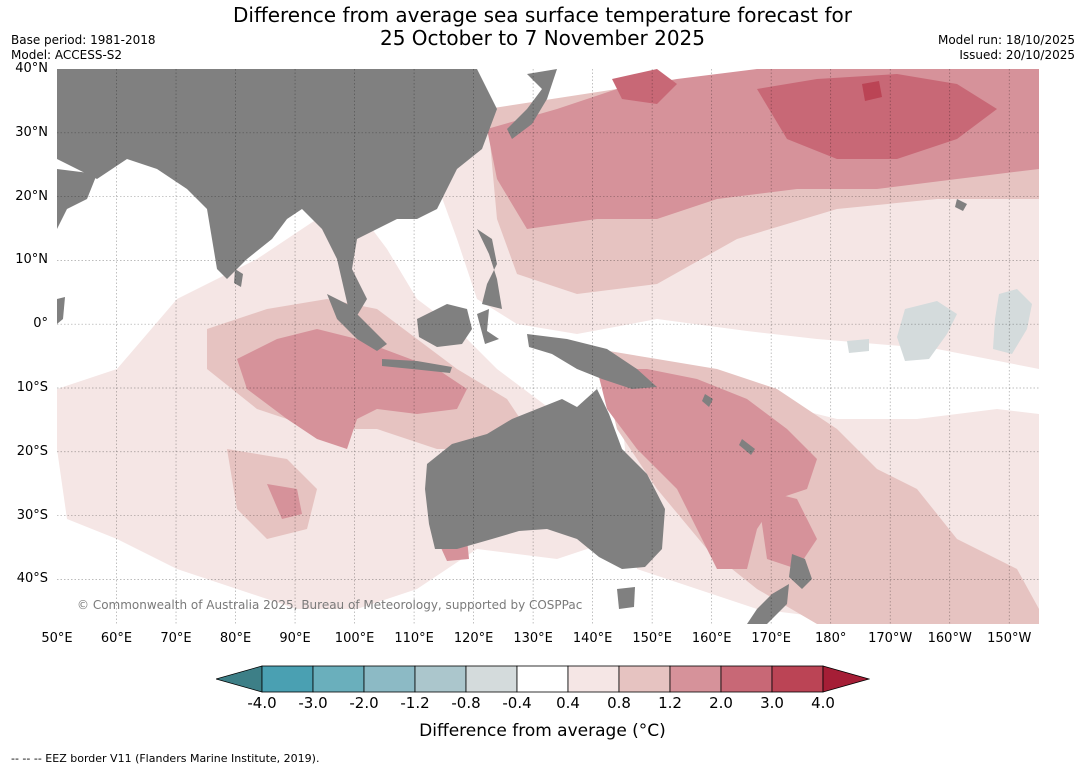  What do you see at coordinates (1012, 321) in the screenshot?
I see `anomaly-cool-east-pacific` at bounding box center [1012, 321].